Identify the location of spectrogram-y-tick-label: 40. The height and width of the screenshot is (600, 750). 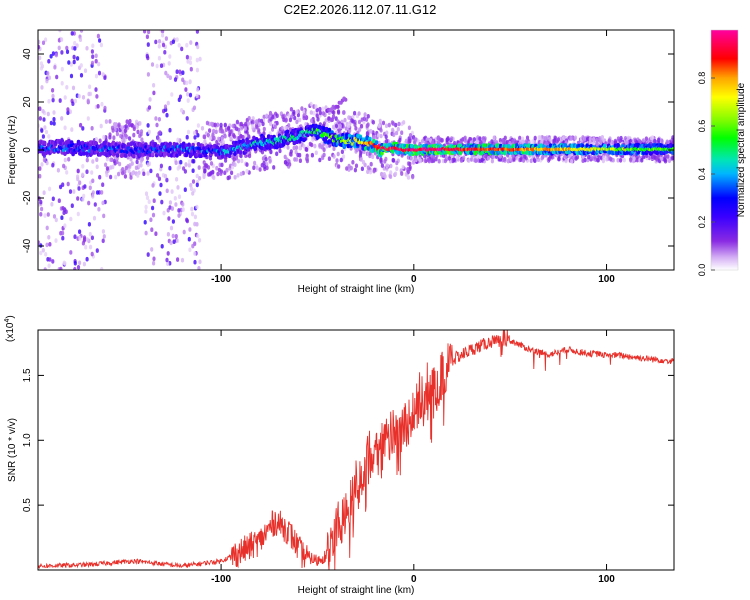
(27, 54).